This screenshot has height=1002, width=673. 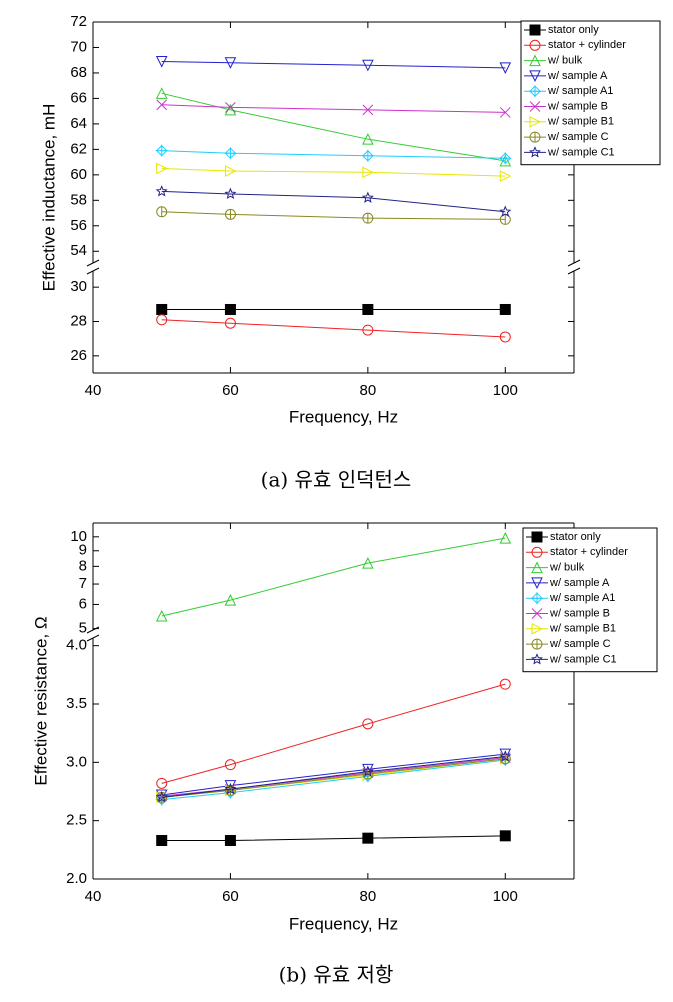 What do you see at coordinates (76, 703) in the screenshot?
I see `y-tick-label: 3.5` at bounding box center [76, 703].